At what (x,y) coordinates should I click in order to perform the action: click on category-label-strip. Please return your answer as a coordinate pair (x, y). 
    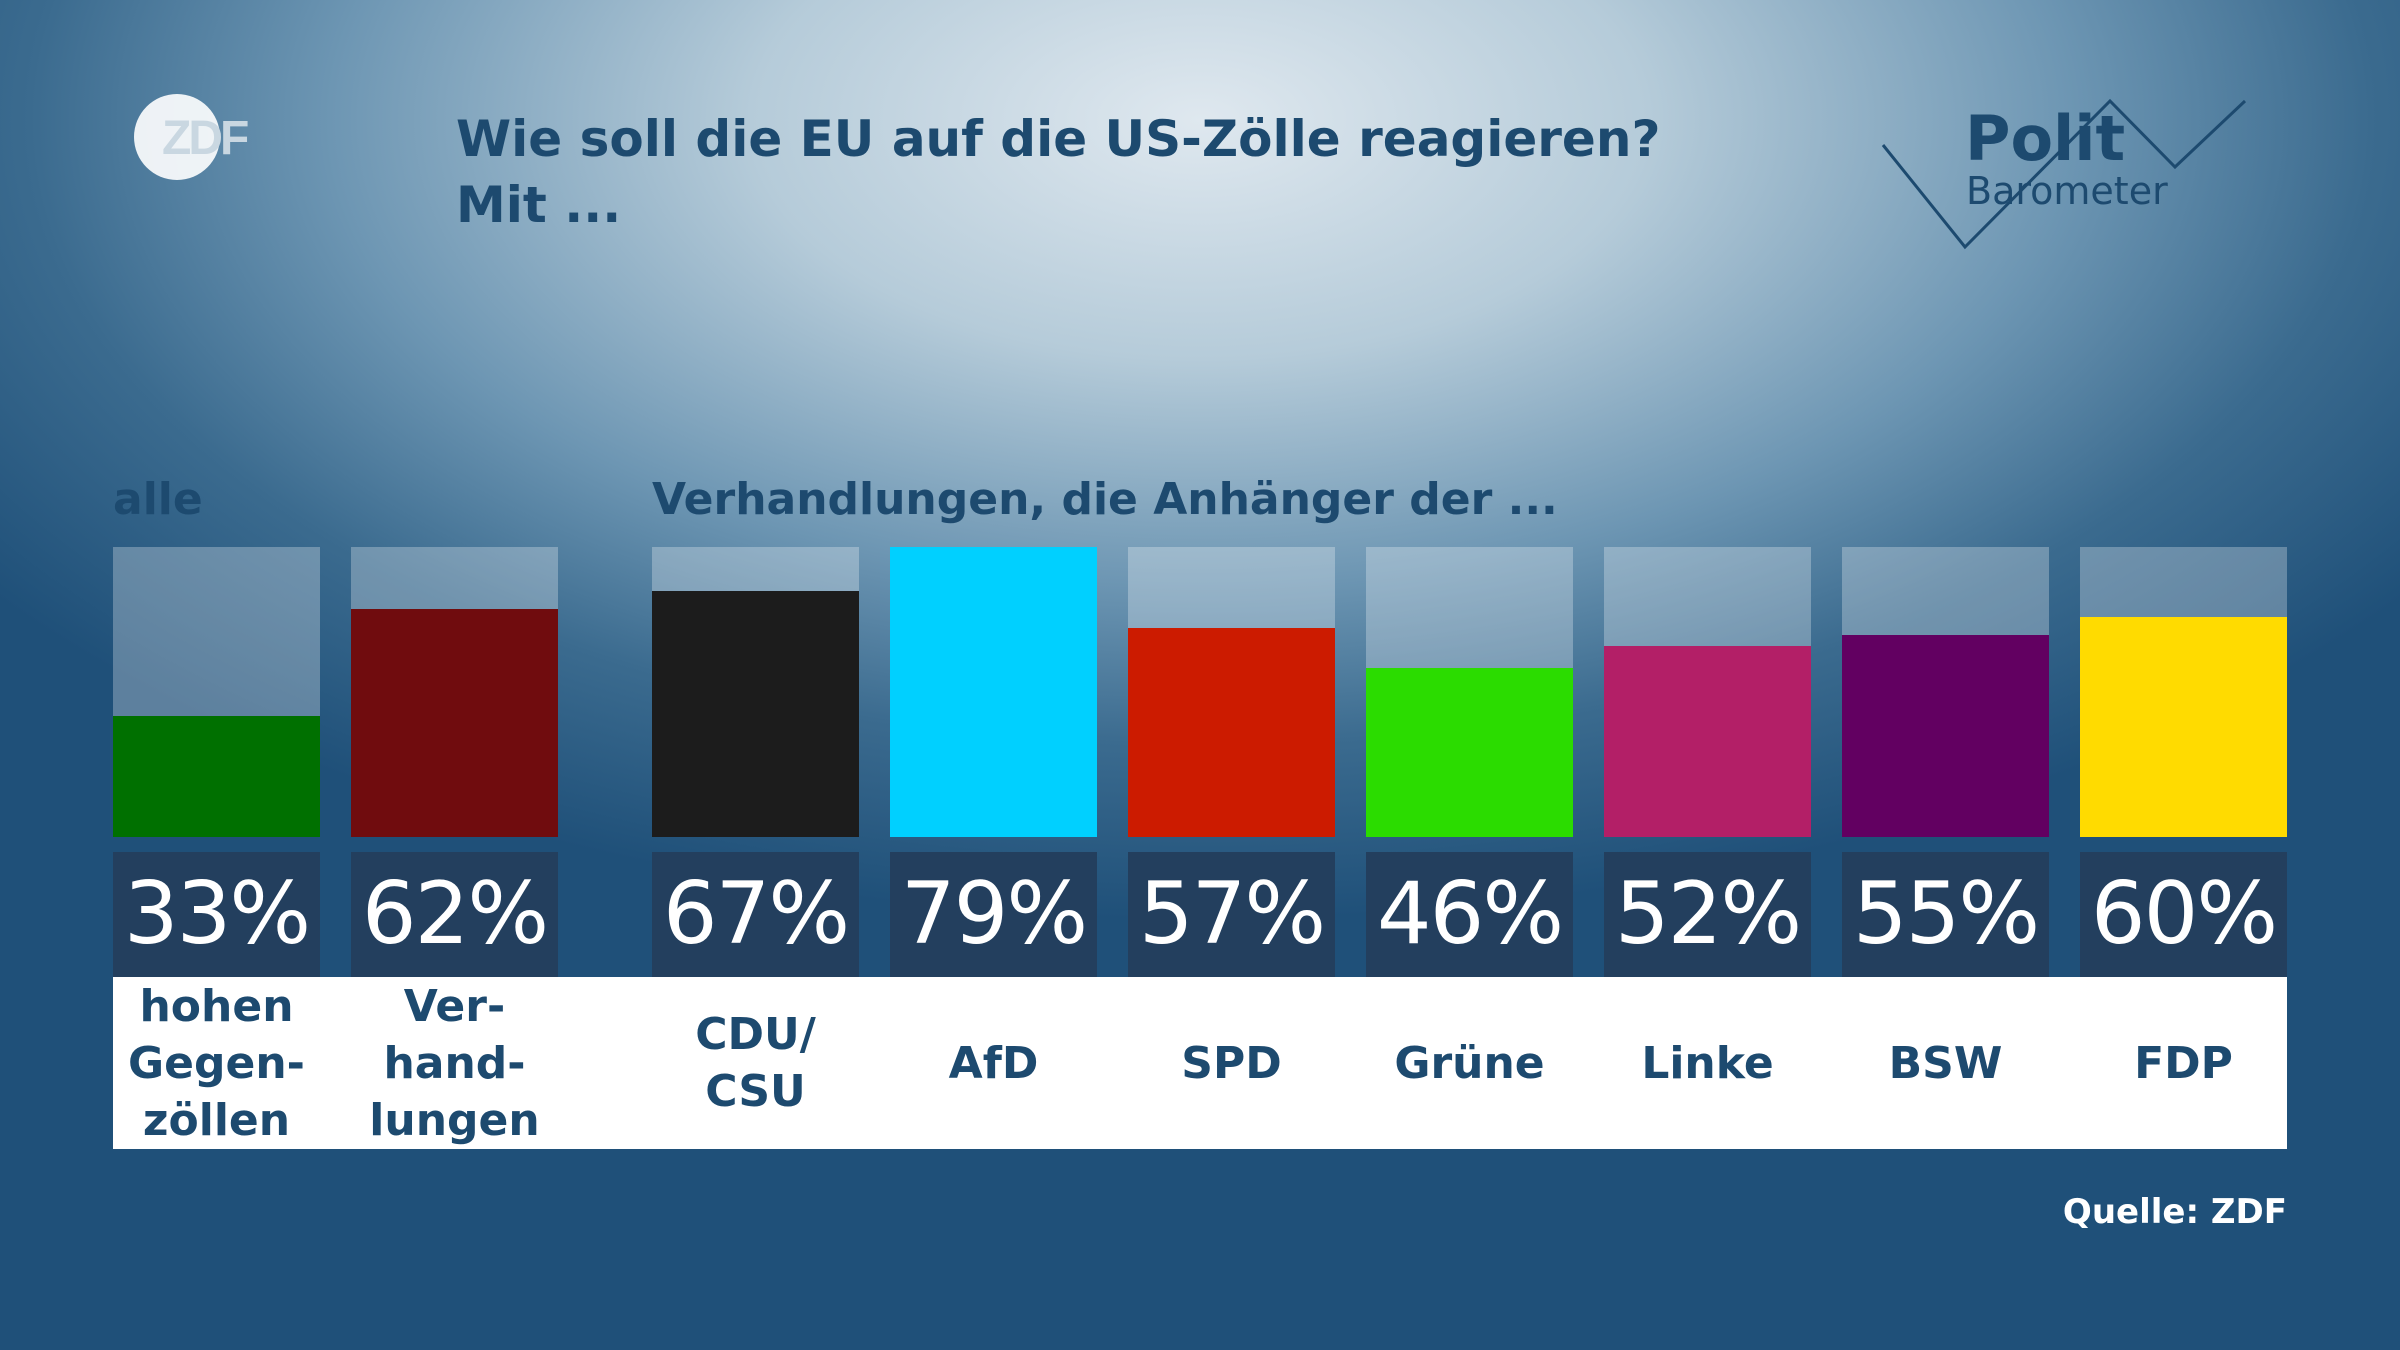
    Looking at the image, I should click on (1200, 1063).